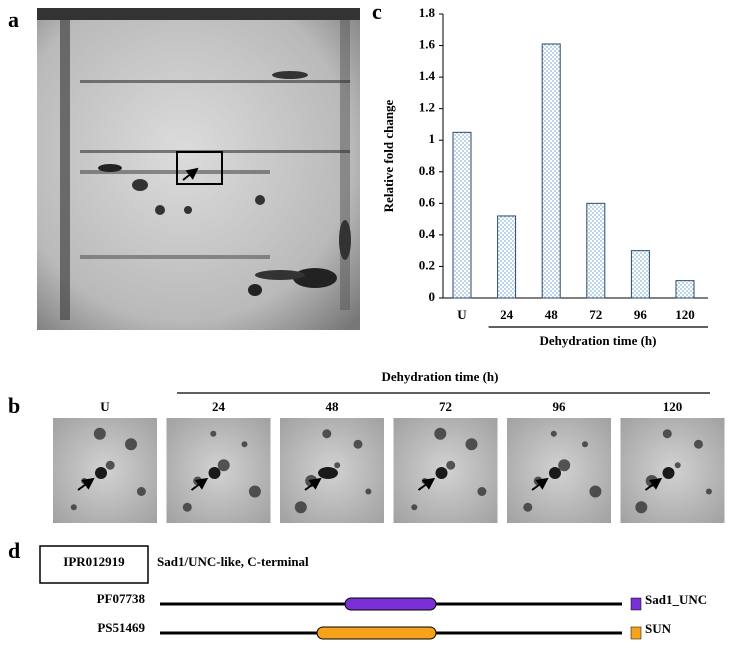  I want to click on x-tick-label: 120, so click(685, 314).